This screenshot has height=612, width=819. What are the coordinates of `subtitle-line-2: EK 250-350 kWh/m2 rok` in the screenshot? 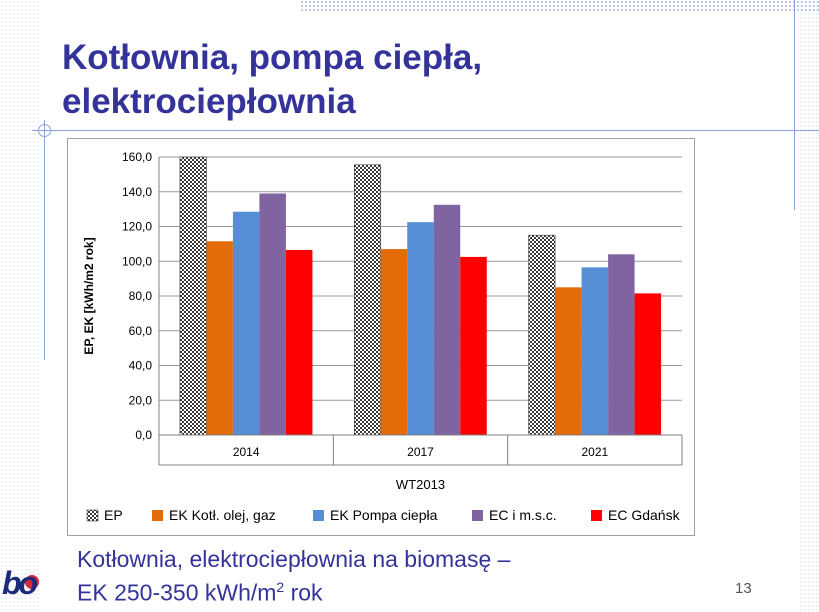 It's located at (357, 590).